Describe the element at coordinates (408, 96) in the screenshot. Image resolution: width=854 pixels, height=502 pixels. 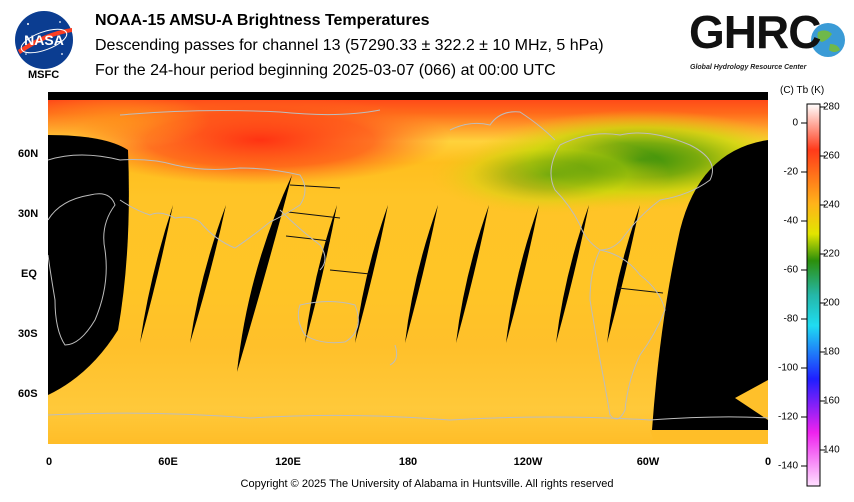
I see `polar-gap-top` at that location.